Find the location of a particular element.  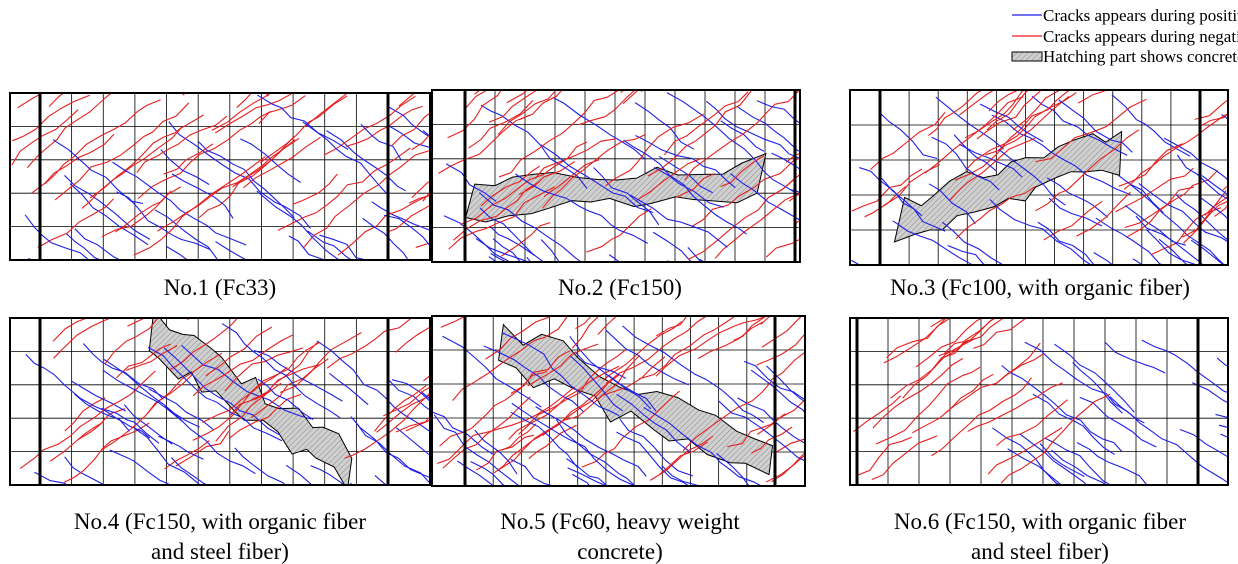

panel-frame is located at coordinates (618, 401).